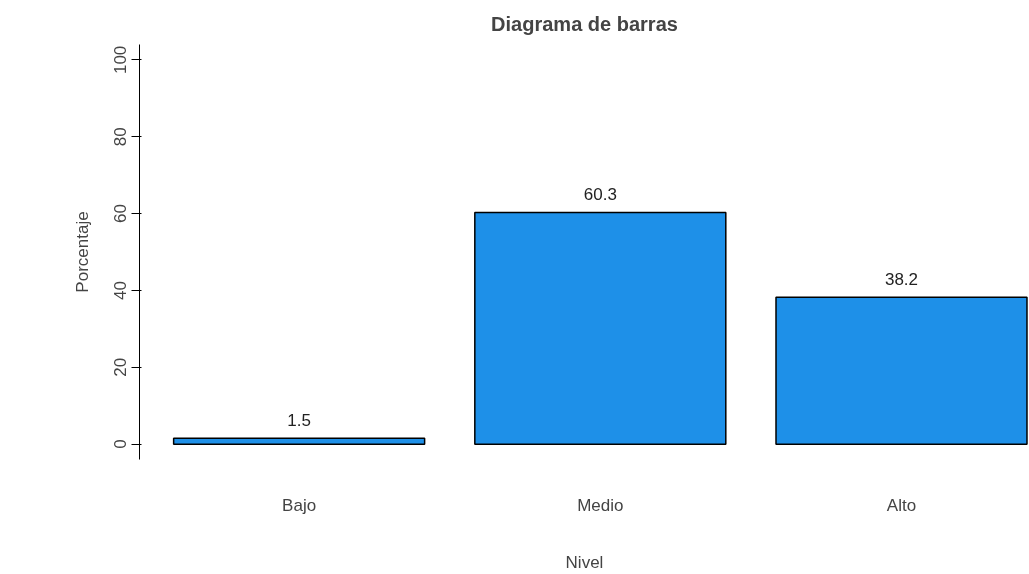 The image size is (1029, 574). I want to click on y-tick-label: 40, so click(121, 290).